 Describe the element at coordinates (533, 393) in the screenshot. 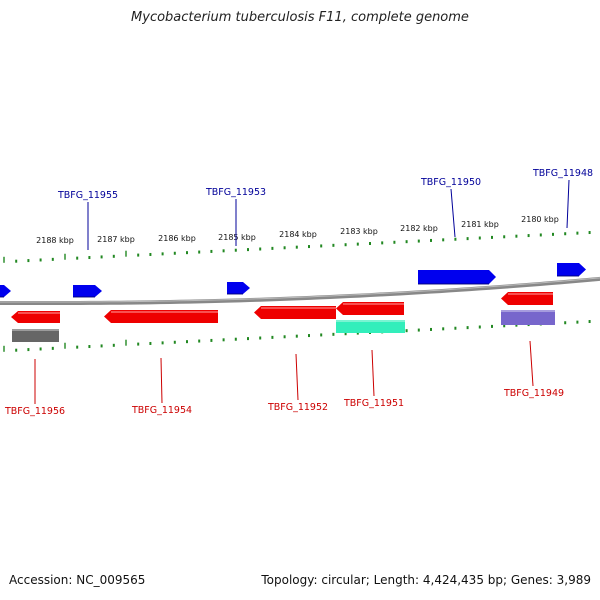

I see `reverse-gene-label: TBFG_11949` at that location.